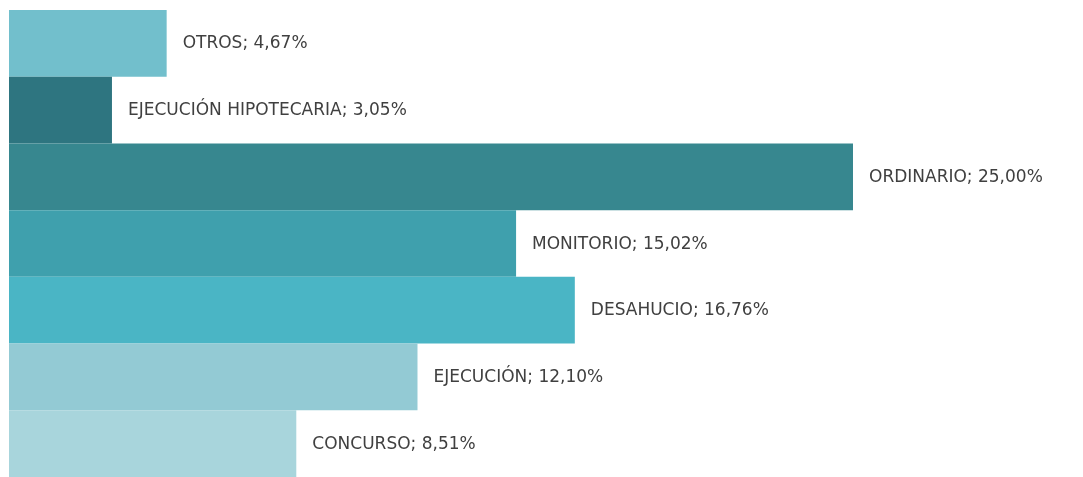 The image size is (1083, 477). I want to click on data-label: CONCURSO; 8,51%, so click(394, 442).